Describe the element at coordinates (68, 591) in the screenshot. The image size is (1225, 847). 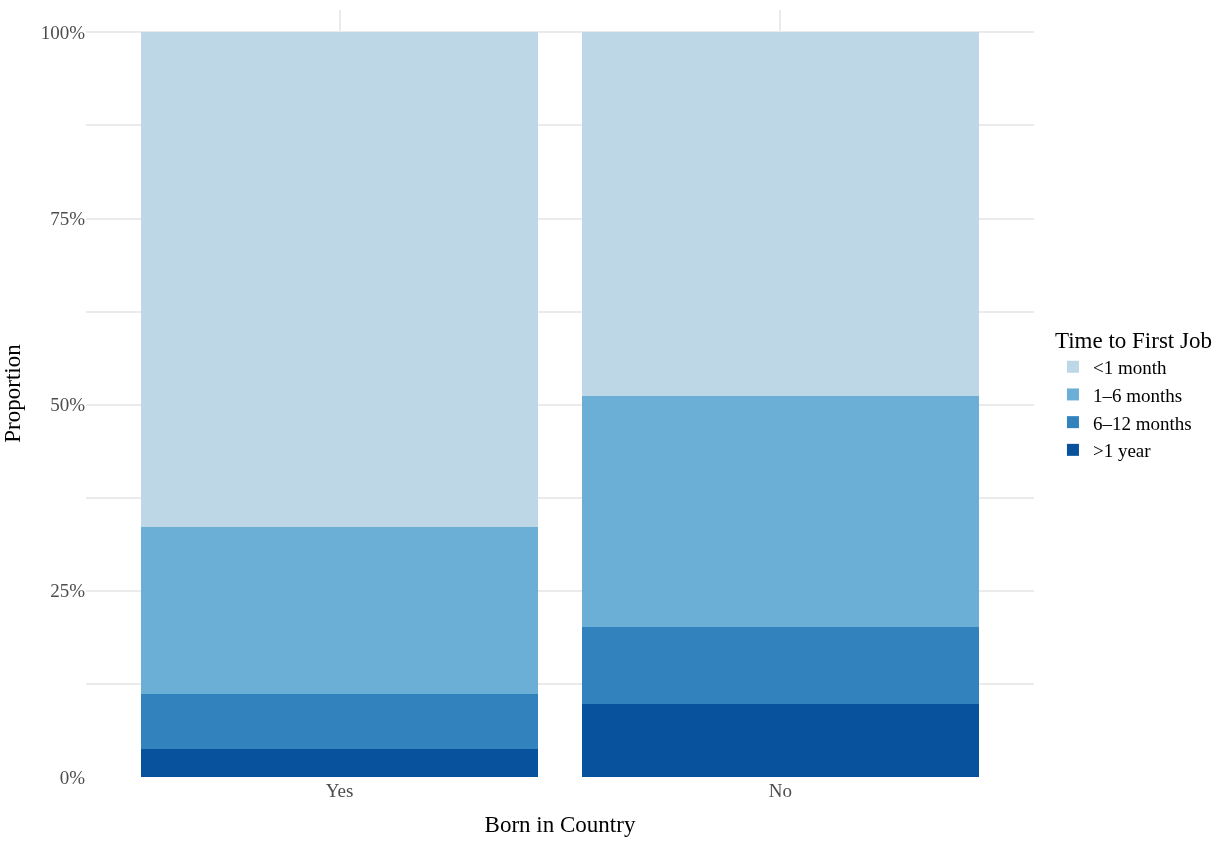
I see `y-tick-label: 25%` at that location.